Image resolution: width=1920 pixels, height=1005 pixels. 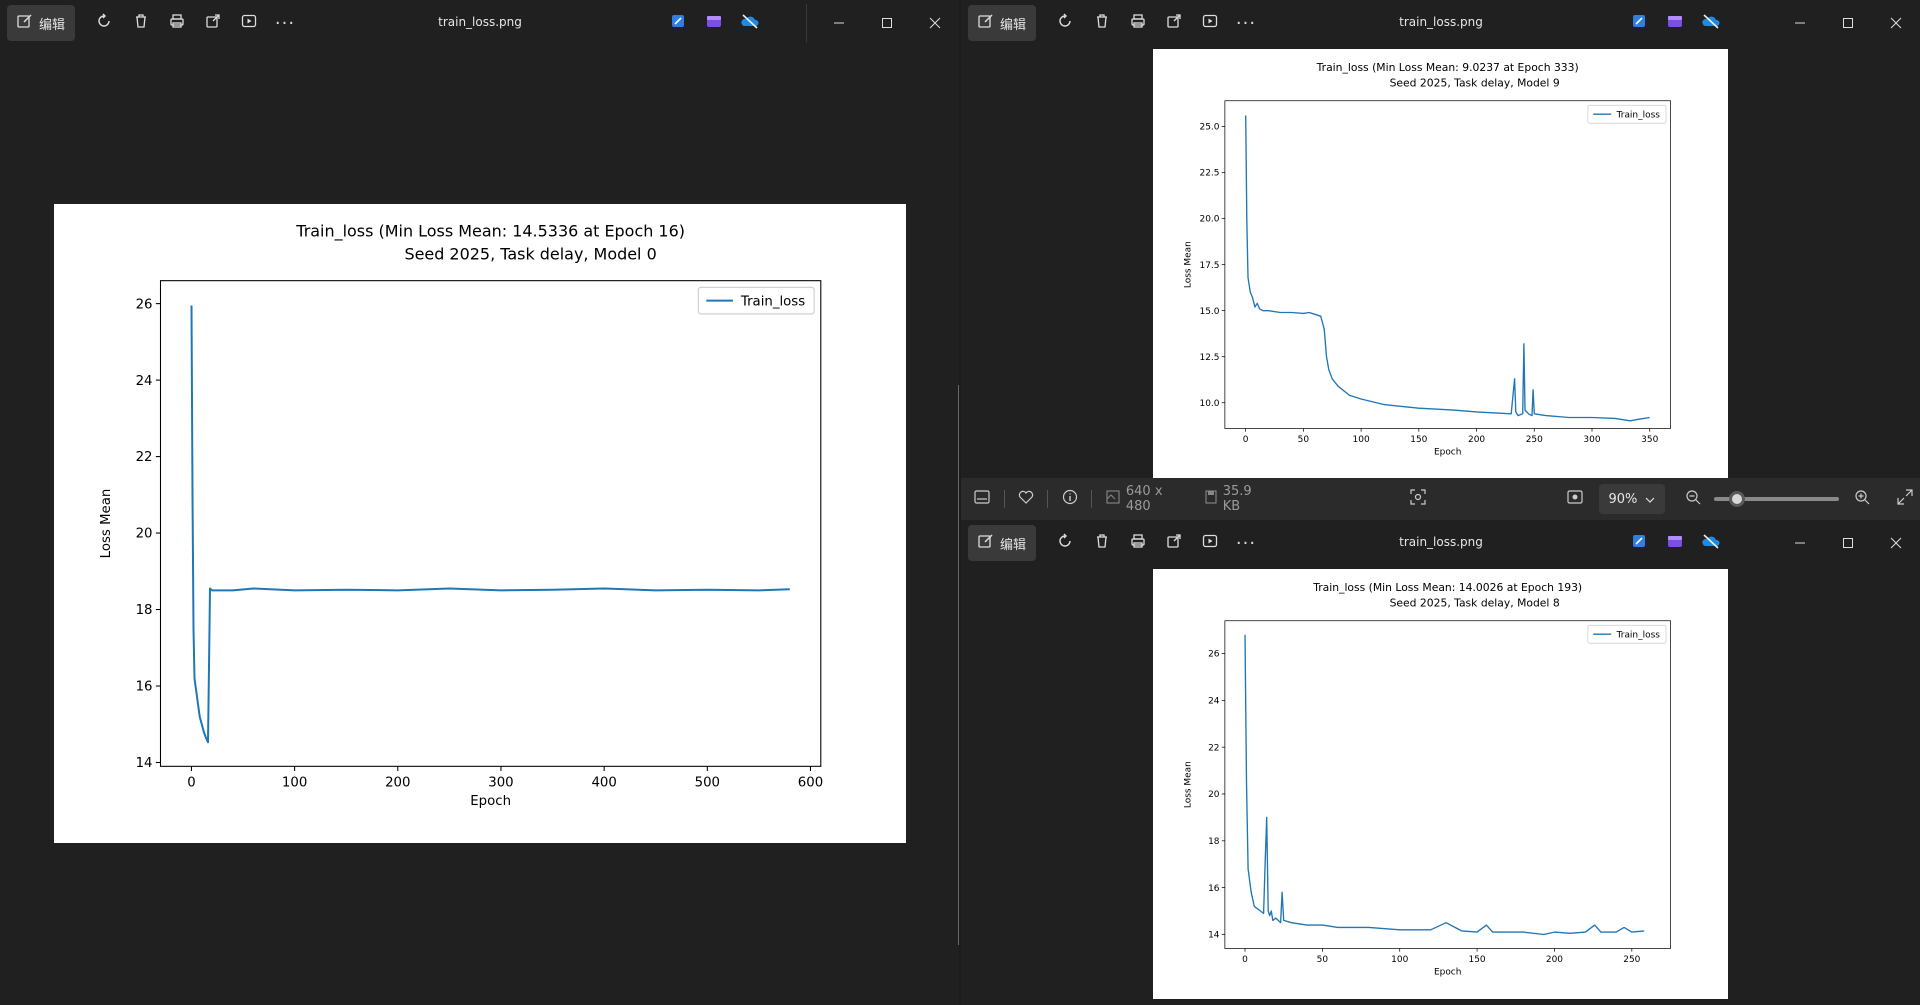 What do you see at coordinates (1013, 545) in the screenshot?
I see `edit-label: 编辑` at bounding box center [1013, 545].